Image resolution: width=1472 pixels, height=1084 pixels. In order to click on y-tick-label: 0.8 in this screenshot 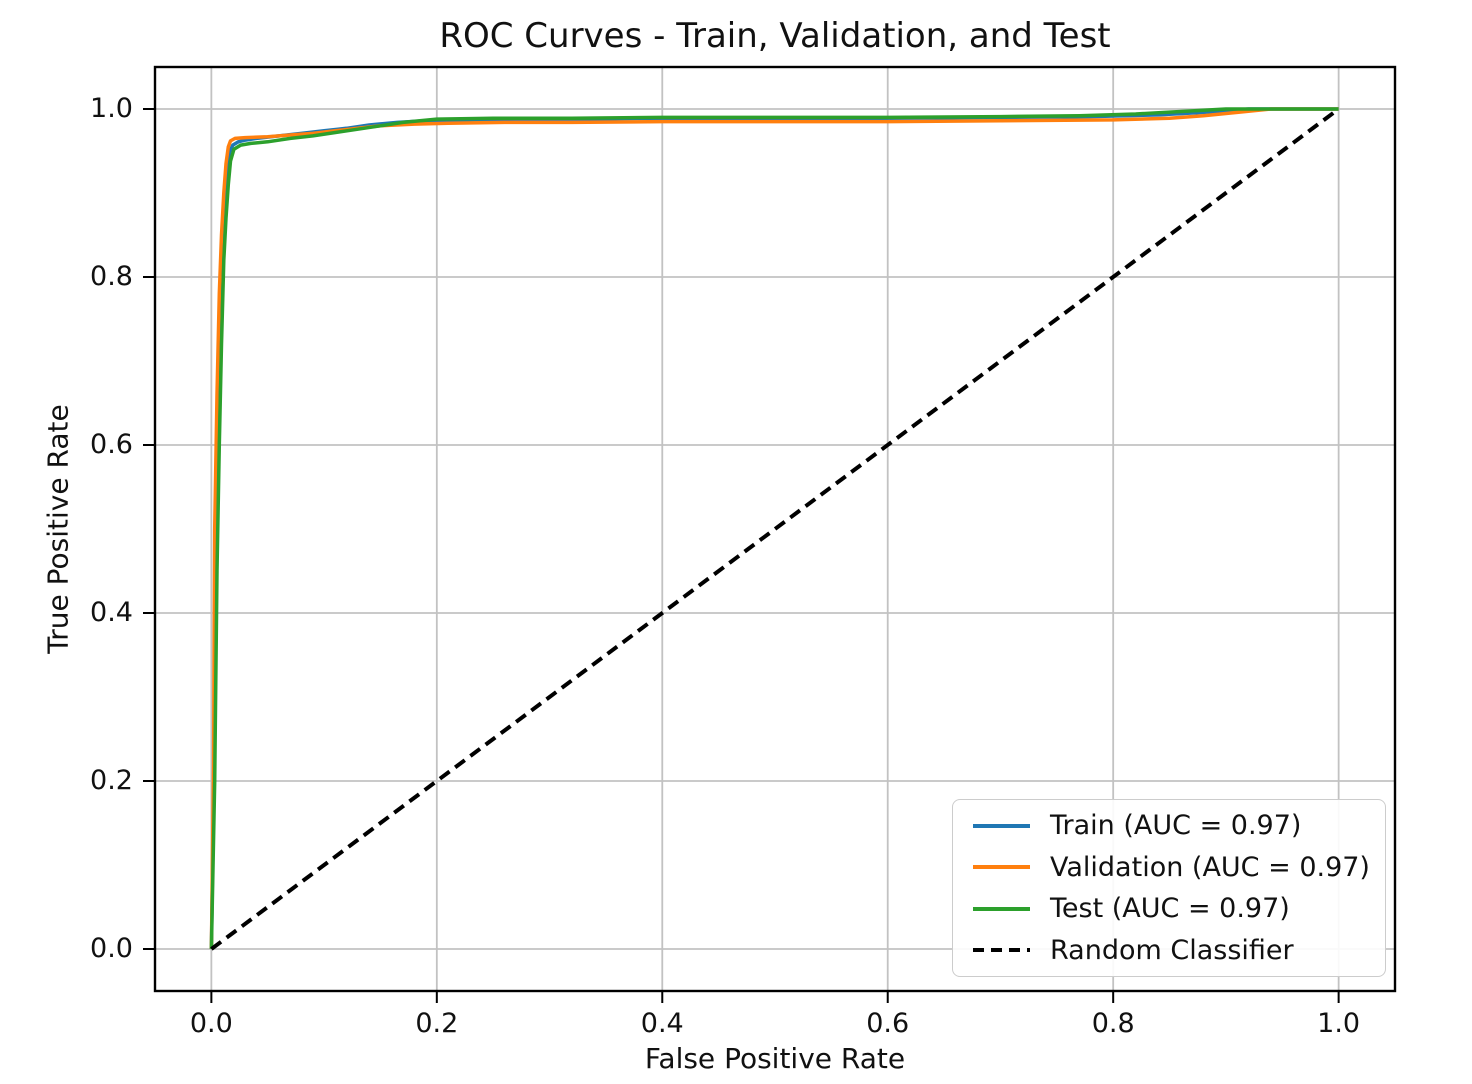, I will do `click(111, 276)`.